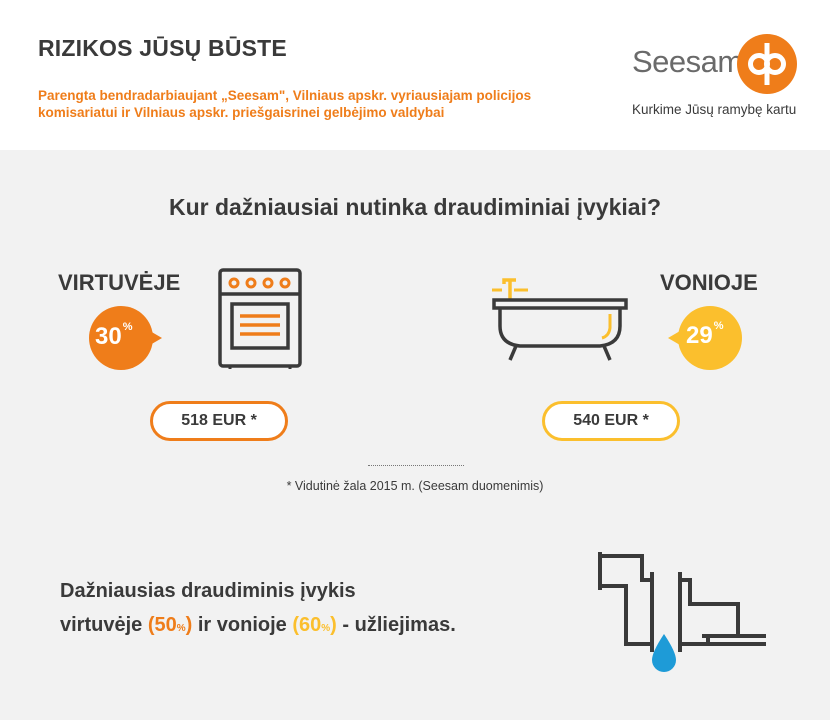  Describe the element at coordinates (714, 109) in the screenshot. I see `tagline: Kurkime Jūsų ramybę kartu` at that location.